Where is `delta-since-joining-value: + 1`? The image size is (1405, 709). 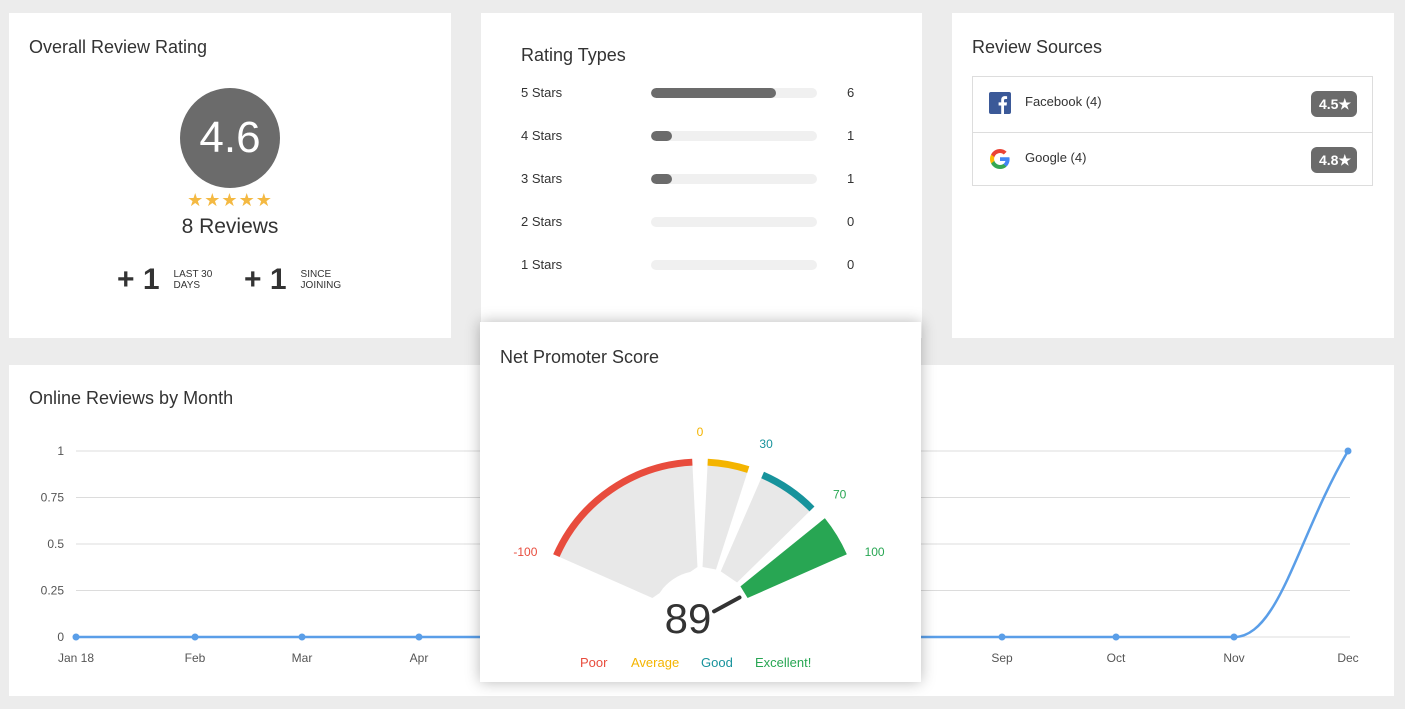 delta-since-joining-value: + 1 is located at coordinates (265, 279).